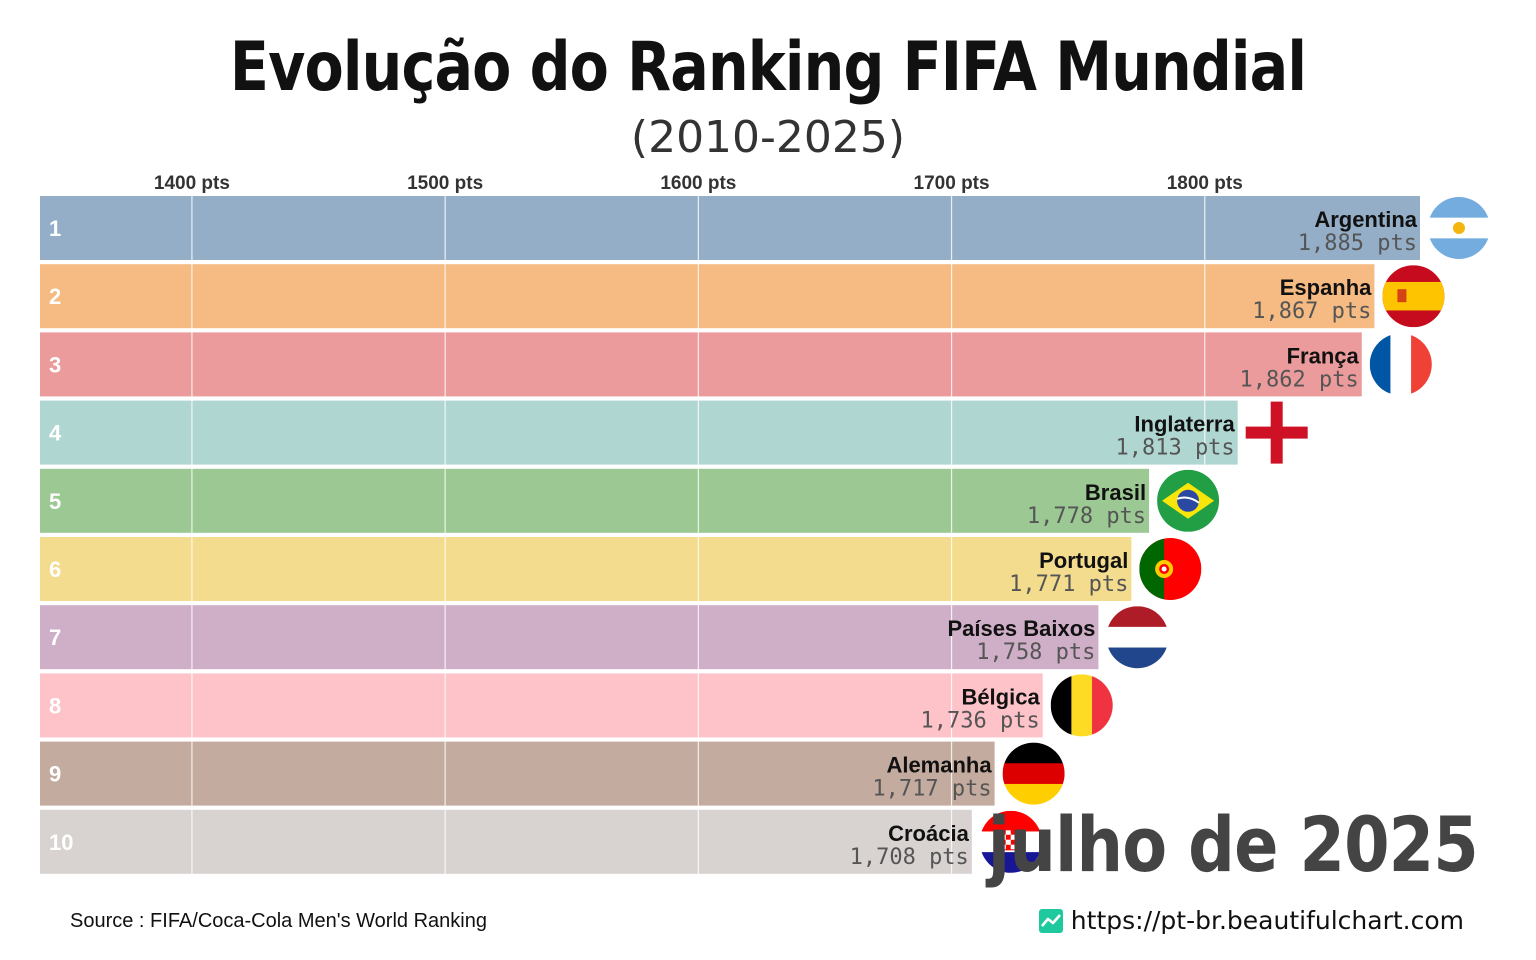 Image resolution: width=1536 pixels, height=960 pixels. What do you see at coordinates (55, 433) in the screenshot?
I see `rank-label: 4` at bounding box center [55, 433].